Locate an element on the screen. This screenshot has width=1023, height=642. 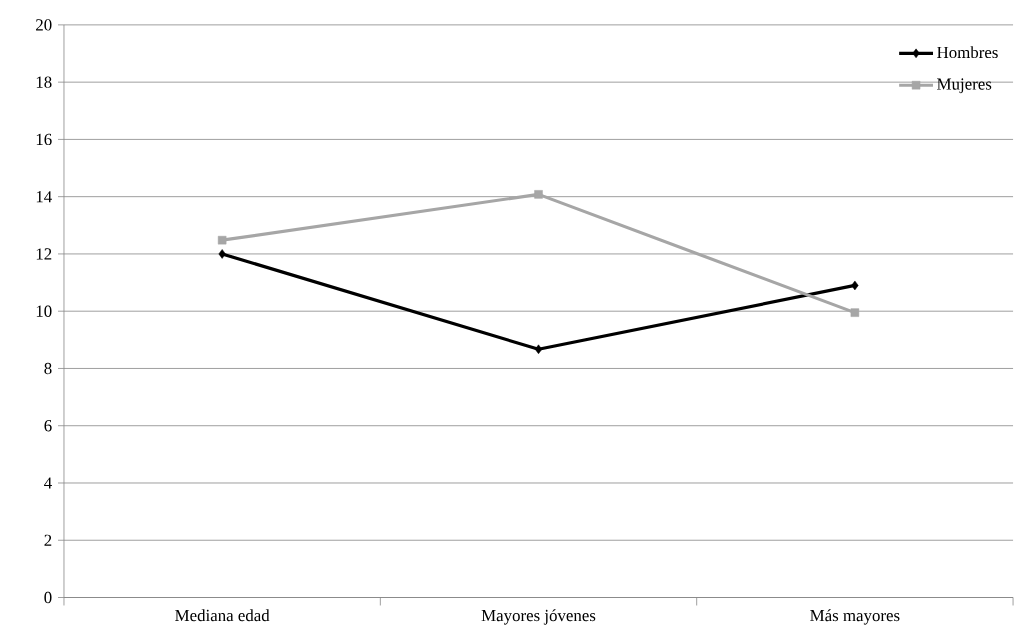
y-tick-label: 8 is located at coordinates (48, 368).